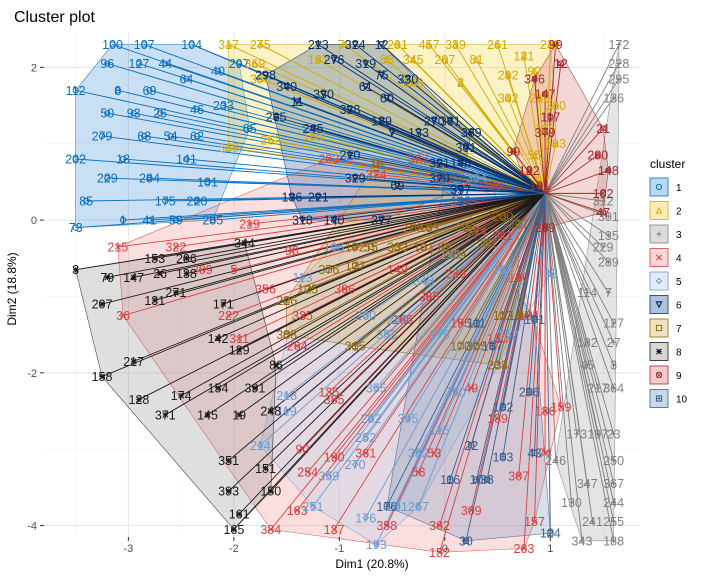 The height and width of the screenshot is (577, 714). Describe the element at coordinates (250, 129) in the screenshot. I see `point-label: 65` at that location.